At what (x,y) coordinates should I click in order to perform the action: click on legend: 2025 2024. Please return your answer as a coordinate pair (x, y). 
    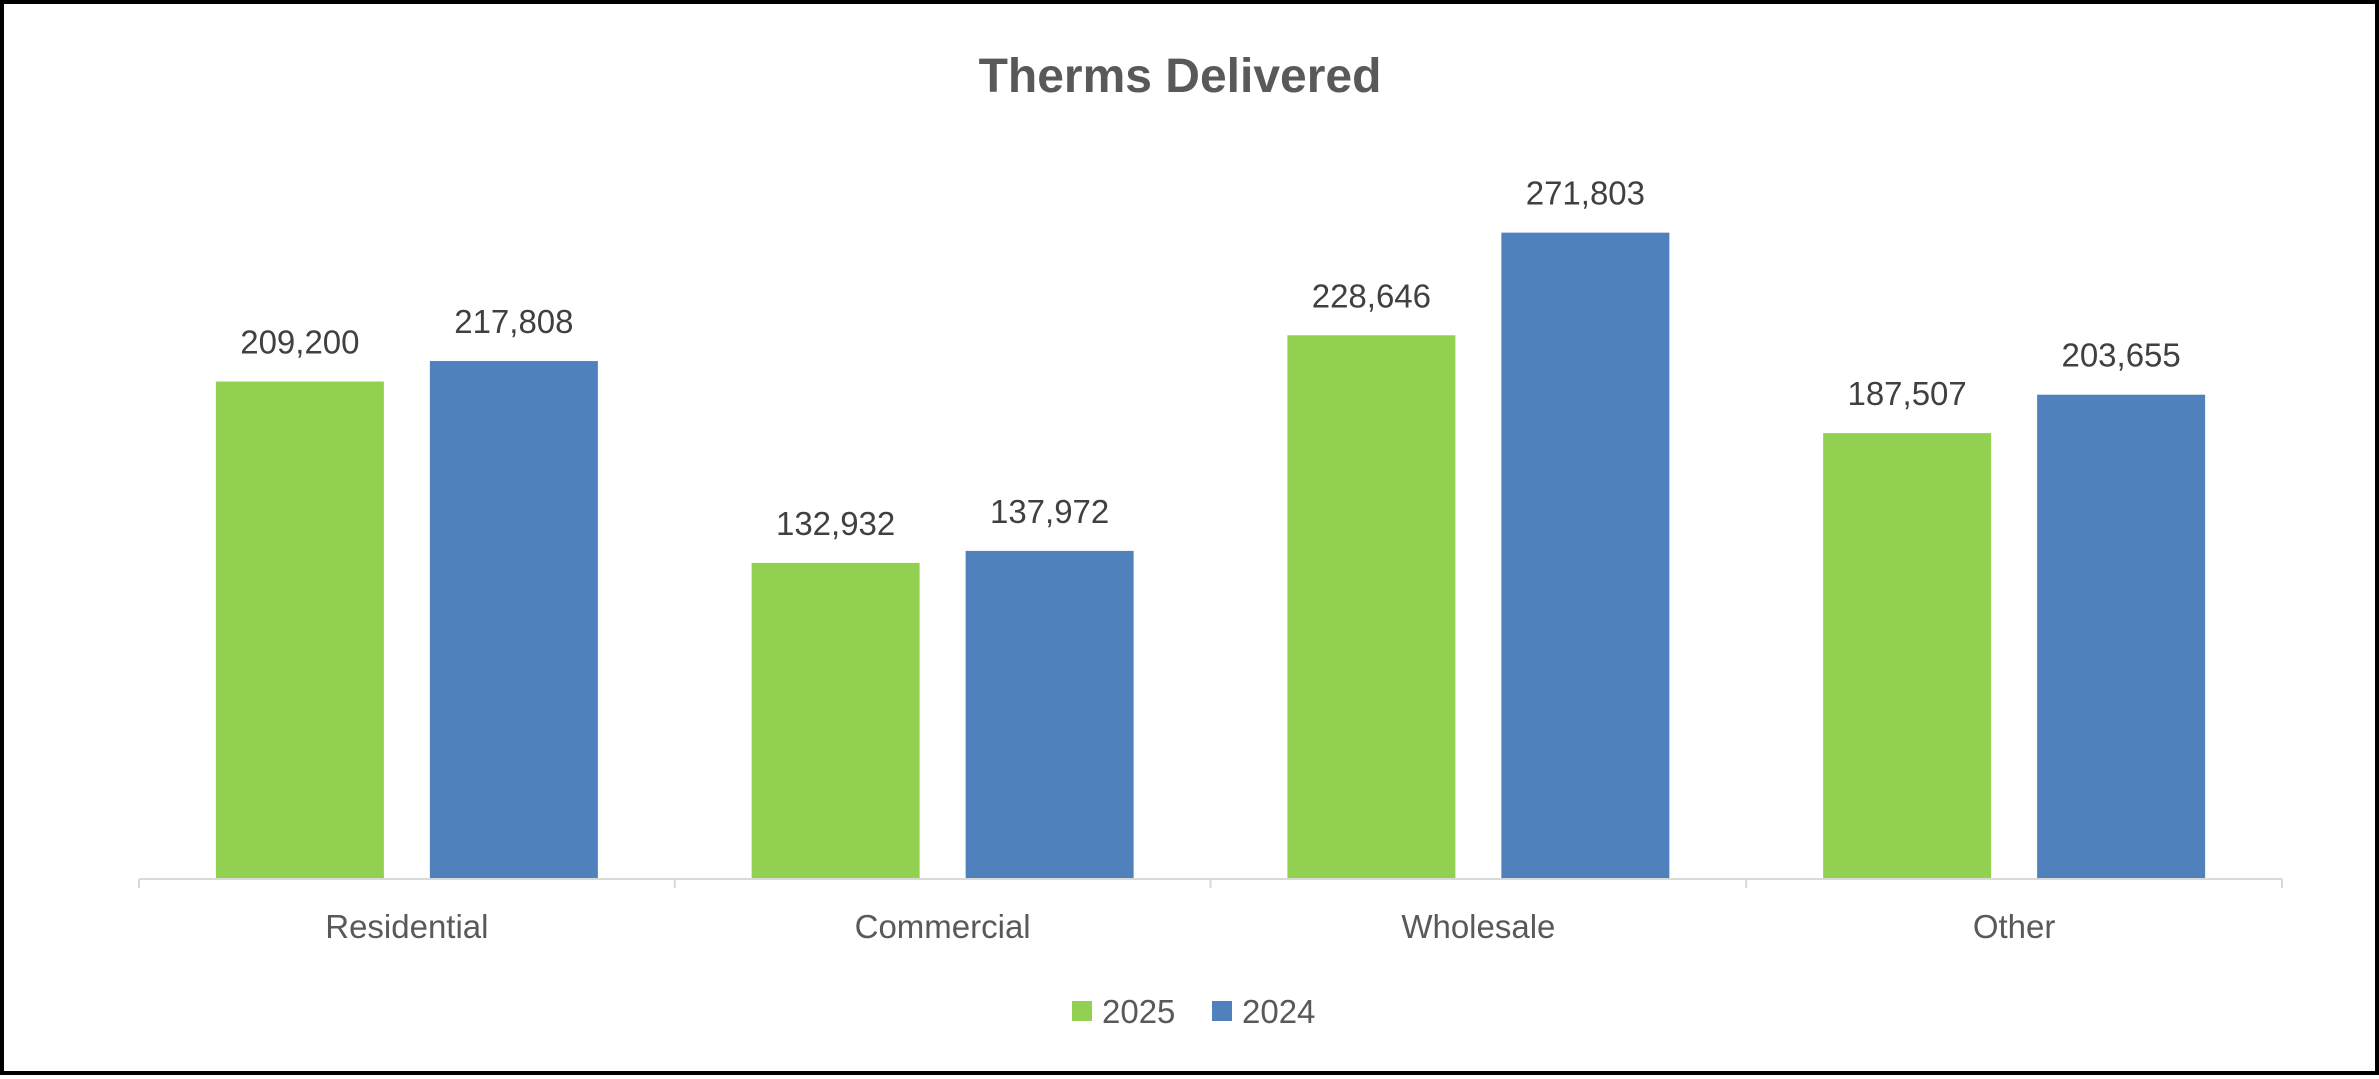
    Looking at the image, I should click on (1193, 1011).